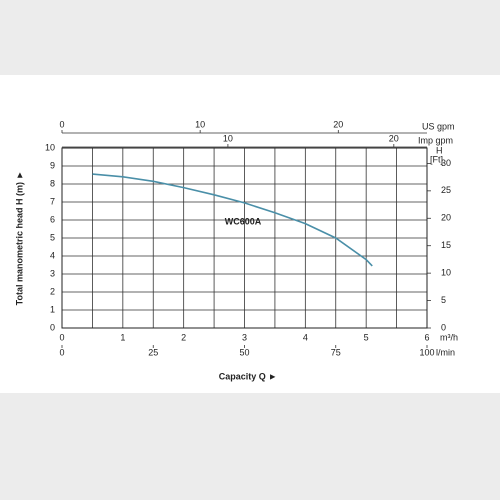 Image resolution: width=500 pixels, height=500 pixels. What do you see at coordinates (61, 124) in the screenshot?
I see `top-tick-label: 0` at bounding box center [61, 124].